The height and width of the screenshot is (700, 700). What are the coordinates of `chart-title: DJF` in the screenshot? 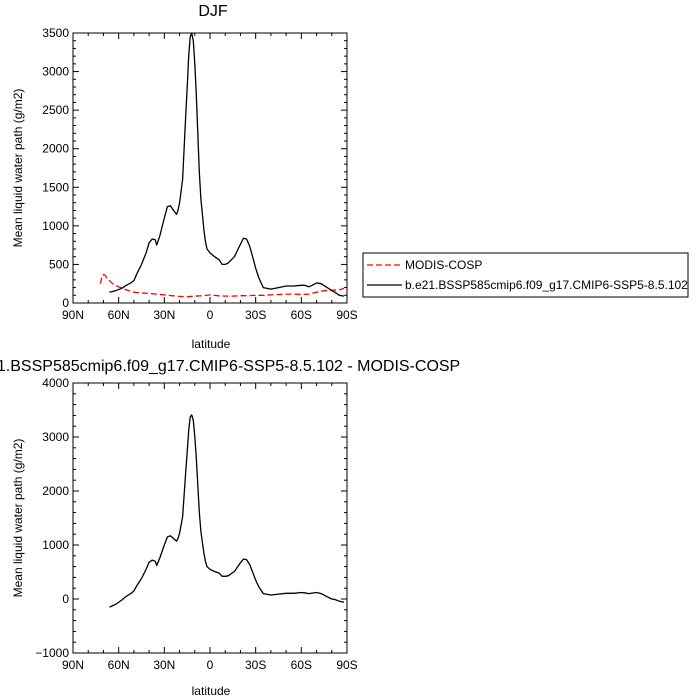 It's located at (213, 11).